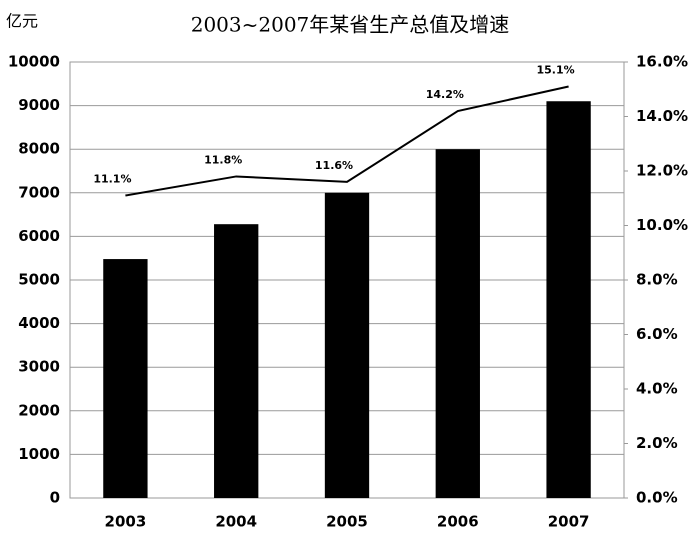  What do you see at coordinates (223, 159) in the screenshot?
I see `data-label: 11.8%` at bounding box center [223, 159].